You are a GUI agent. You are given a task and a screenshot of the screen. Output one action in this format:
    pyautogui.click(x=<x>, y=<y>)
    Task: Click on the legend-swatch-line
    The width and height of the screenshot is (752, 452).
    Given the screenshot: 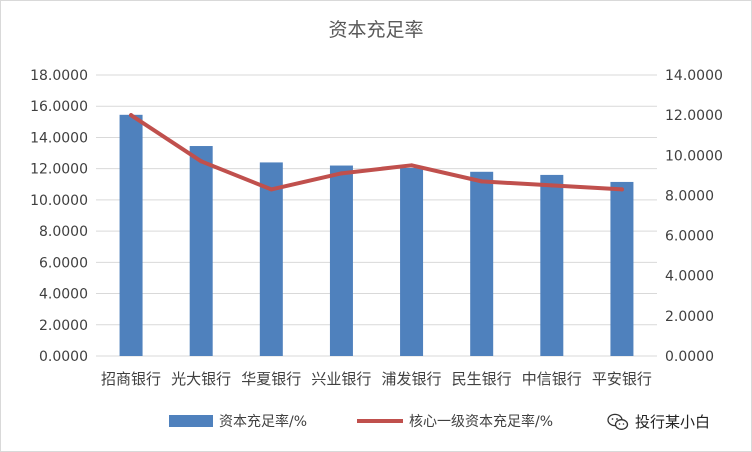 What is the action you would take?
    pyautogui.click(x=380, y=421)
    